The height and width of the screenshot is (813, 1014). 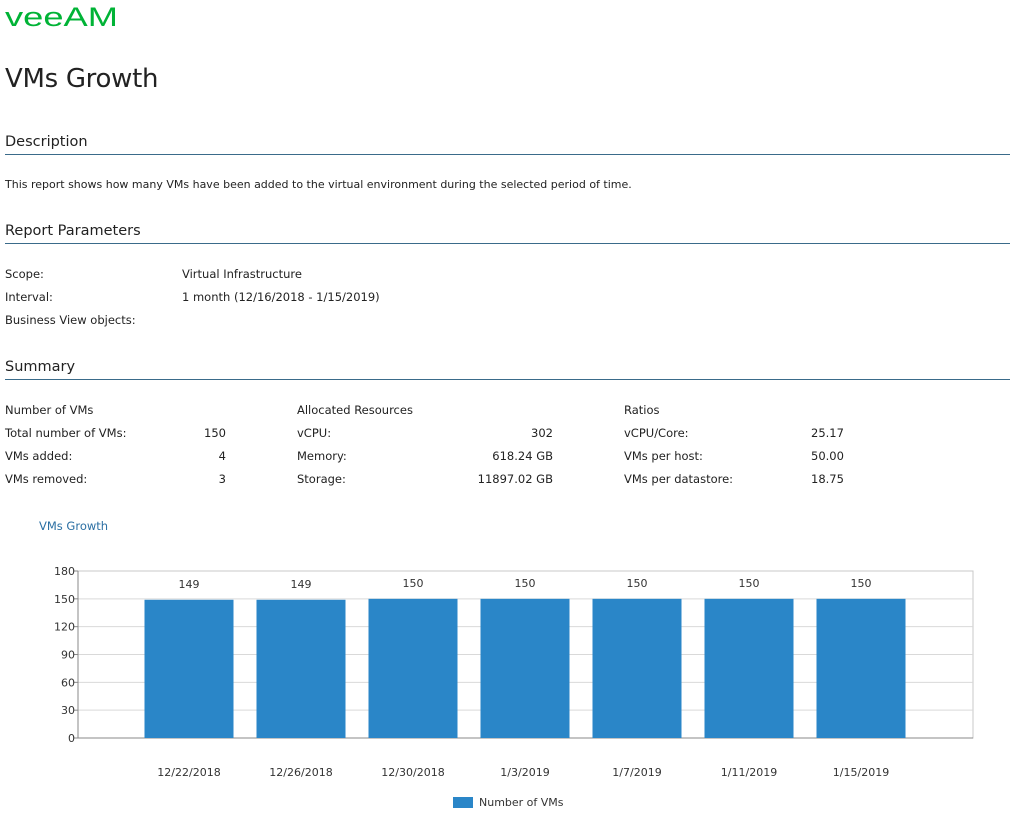 What do you see at coordinates (827, 433) in the screenshot?
I see `summary-value: 25.17` at bounding box center [827, 433].